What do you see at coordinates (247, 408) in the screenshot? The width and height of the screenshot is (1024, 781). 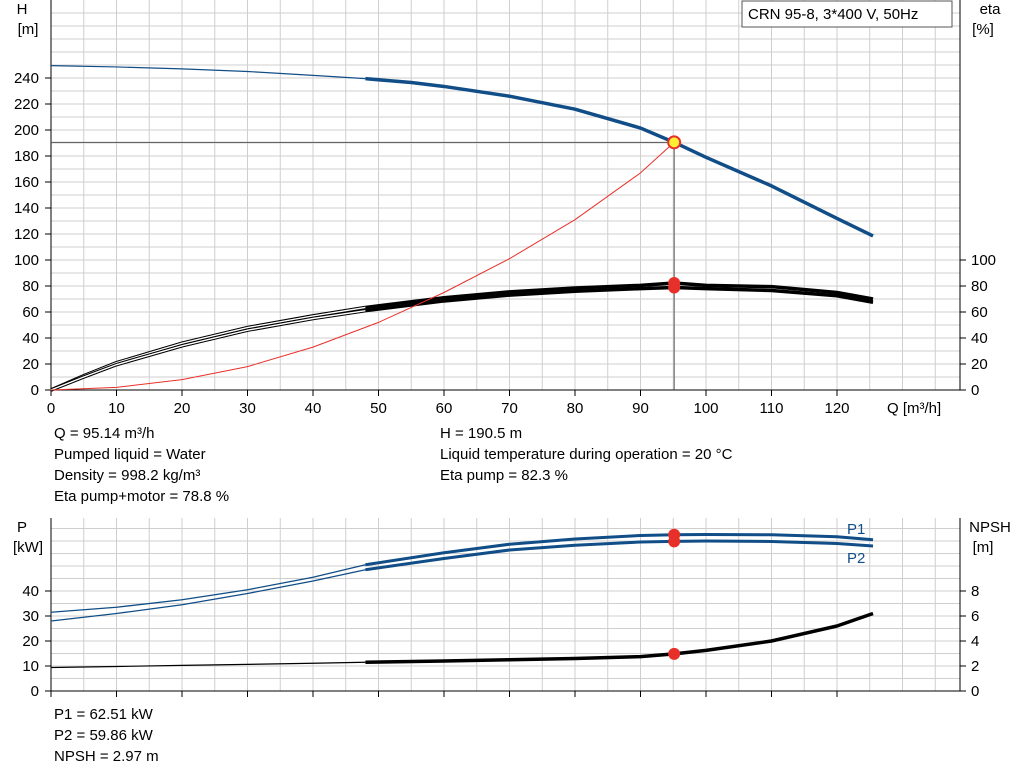 I see `x-tick-label: 30` at bounding box center [247, 408].